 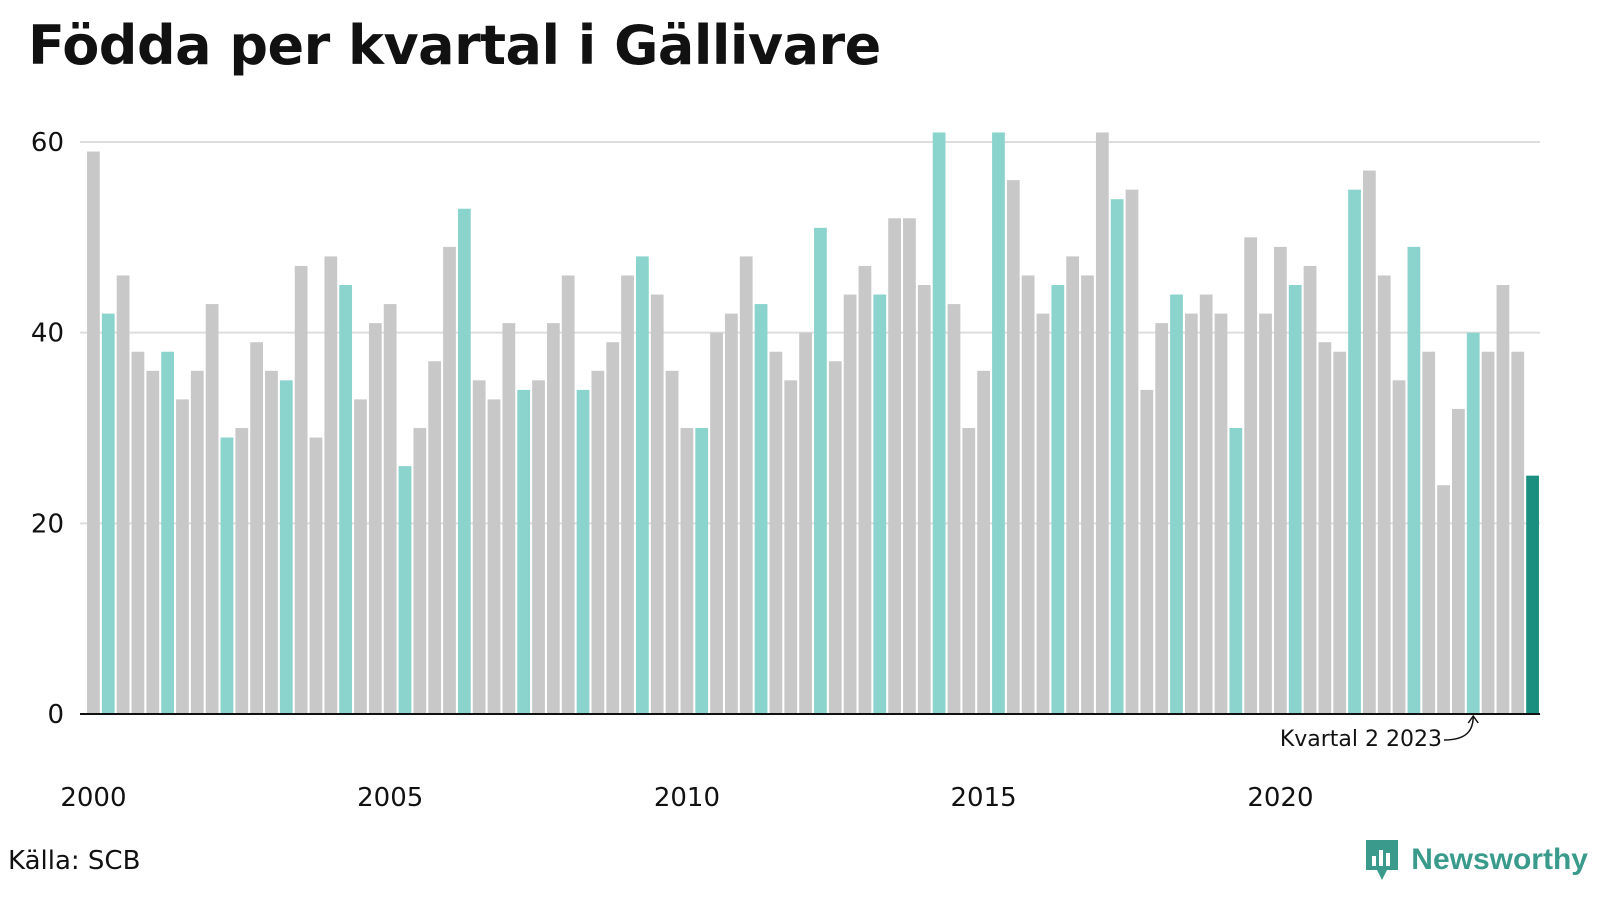 I want to click on annotation-arrowhead, so click(x=1473, y=719).